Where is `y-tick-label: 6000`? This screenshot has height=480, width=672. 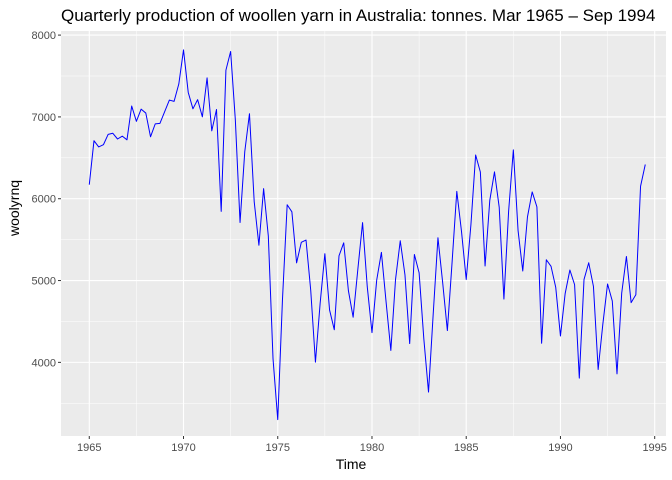 y-tick-label: 6000 is located at coordinates (44, 200).